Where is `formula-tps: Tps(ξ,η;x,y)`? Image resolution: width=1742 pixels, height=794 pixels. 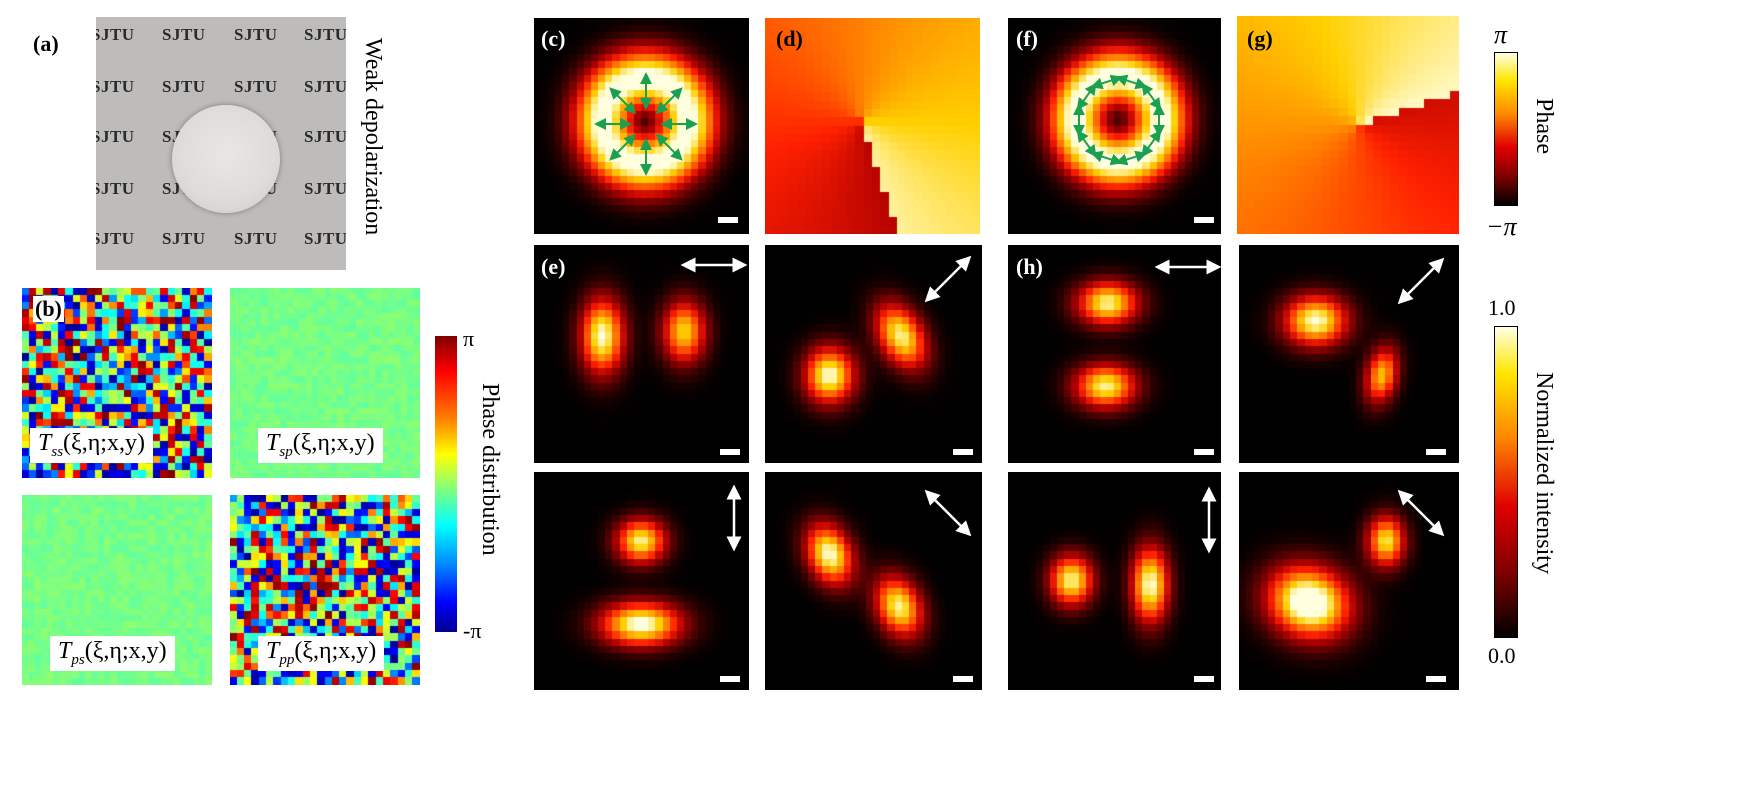 formula-tps: Tps(ξ,η;x,y) is located at coordinates (112, 653).